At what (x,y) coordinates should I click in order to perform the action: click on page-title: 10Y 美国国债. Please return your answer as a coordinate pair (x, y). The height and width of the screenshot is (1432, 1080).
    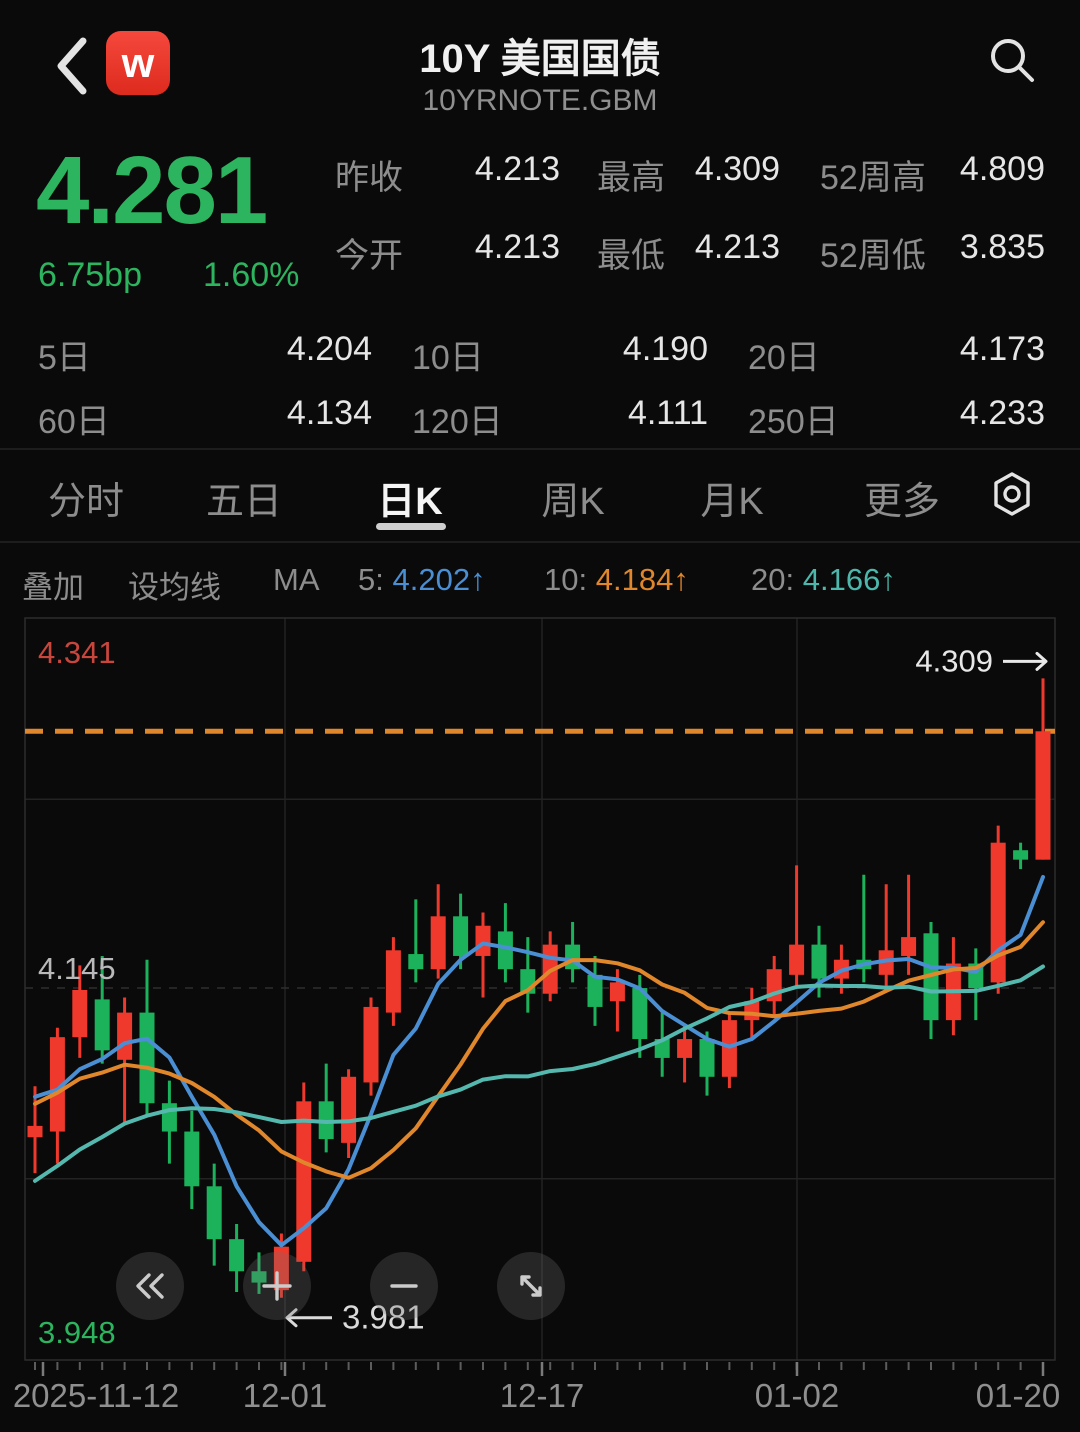
    Looking at the image, I should click on (540, 59).